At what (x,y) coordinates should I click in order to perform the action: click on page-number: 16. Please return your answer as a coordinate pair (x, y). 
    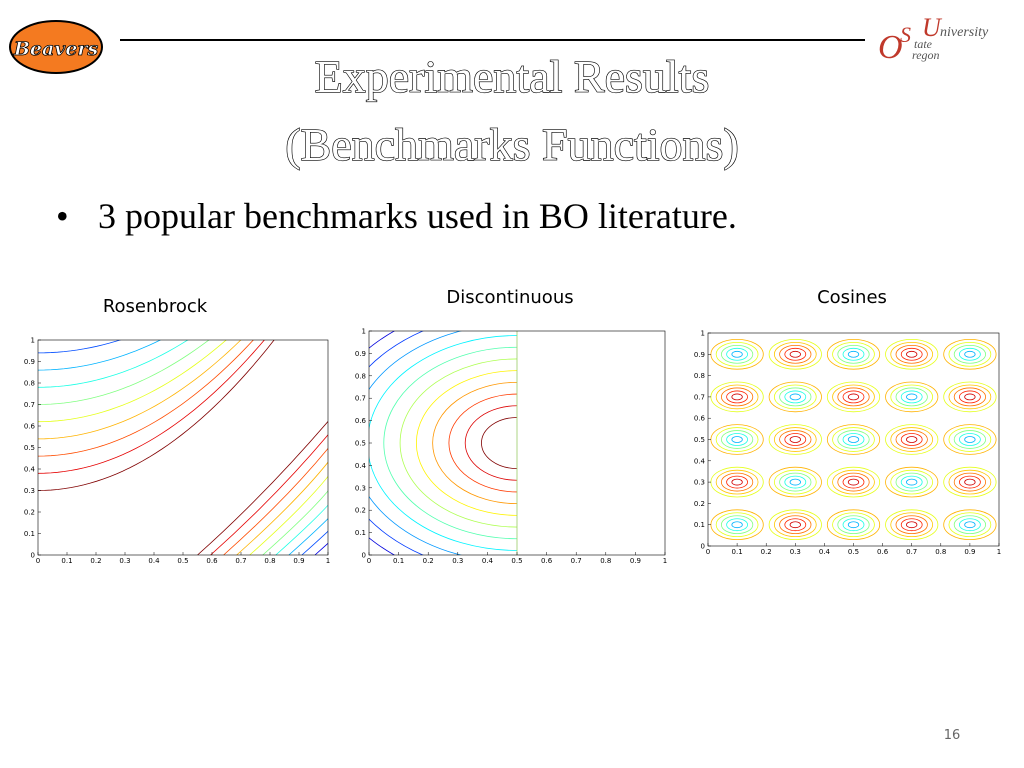
    Looking at the image, I should click on (952, 735).